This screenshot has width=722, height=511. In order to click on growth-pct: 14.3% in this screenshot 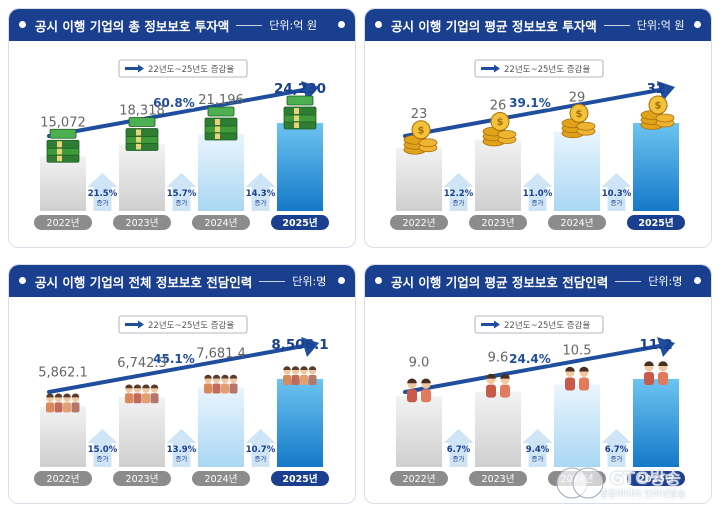, I will do `click(261, 194)`.